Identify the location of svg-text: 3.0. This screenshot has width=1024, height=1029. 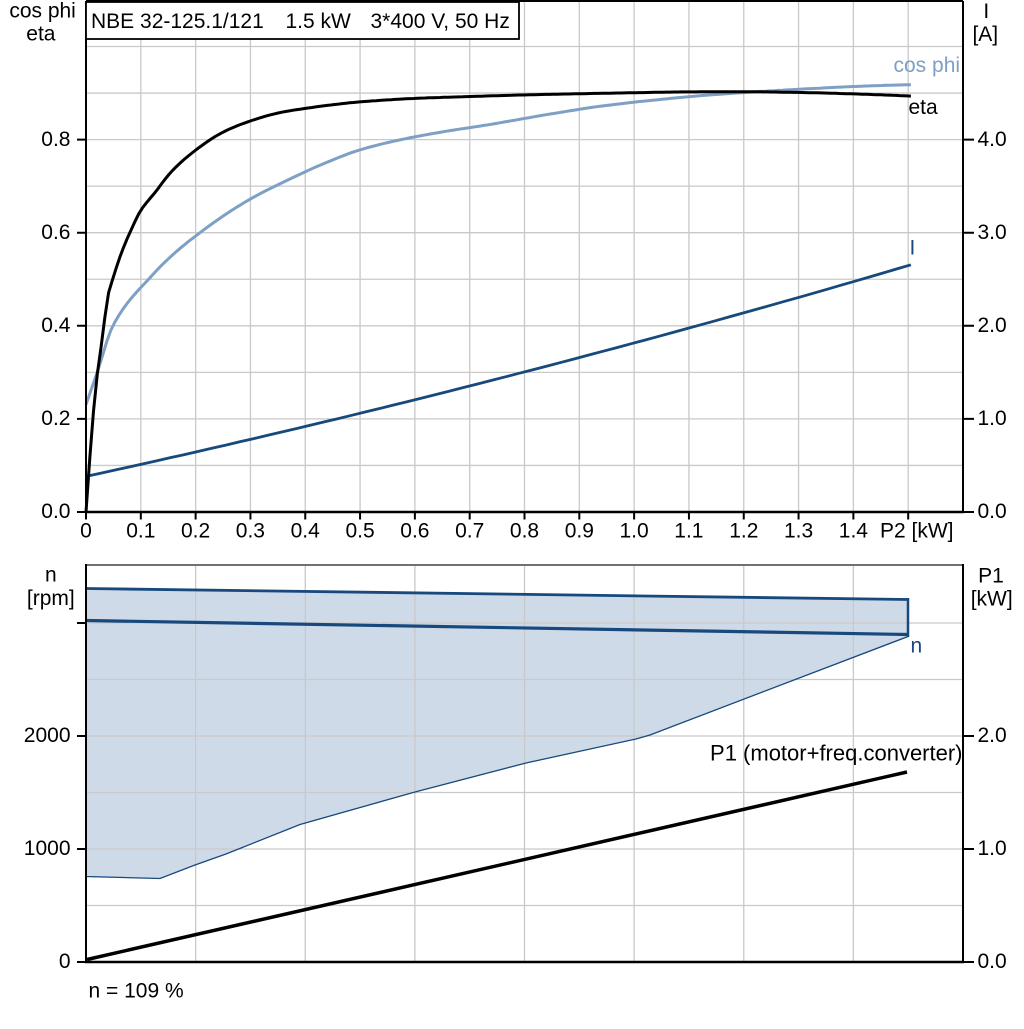
(992, 232).